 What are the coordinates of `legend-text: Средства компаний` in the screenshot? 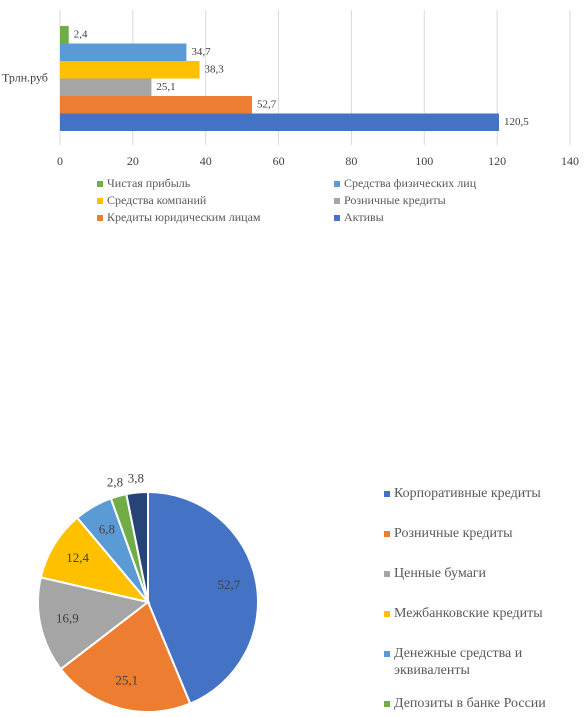 It's located at (157, 200).